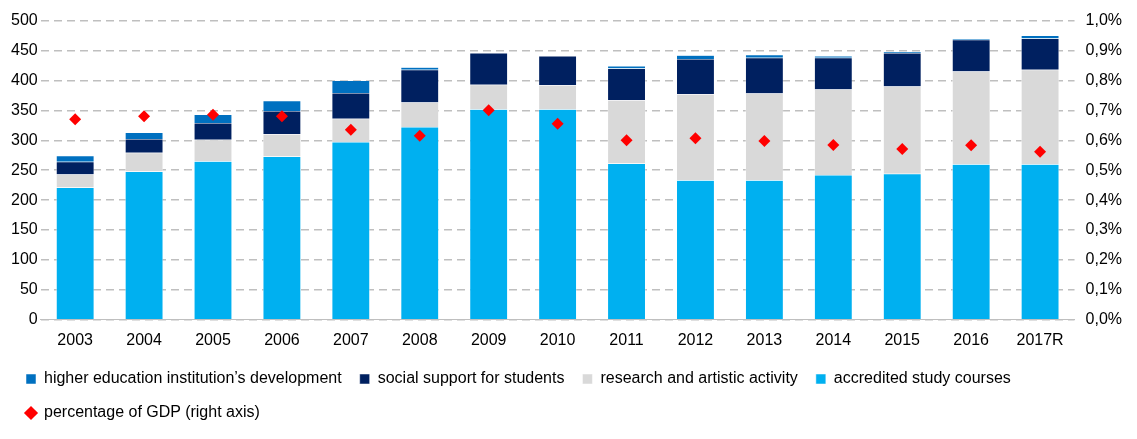  What do you see at coordinates (902, 339) in the screenshot?
I see `x-tick-label: 2015` at bounding box center [902, 339].